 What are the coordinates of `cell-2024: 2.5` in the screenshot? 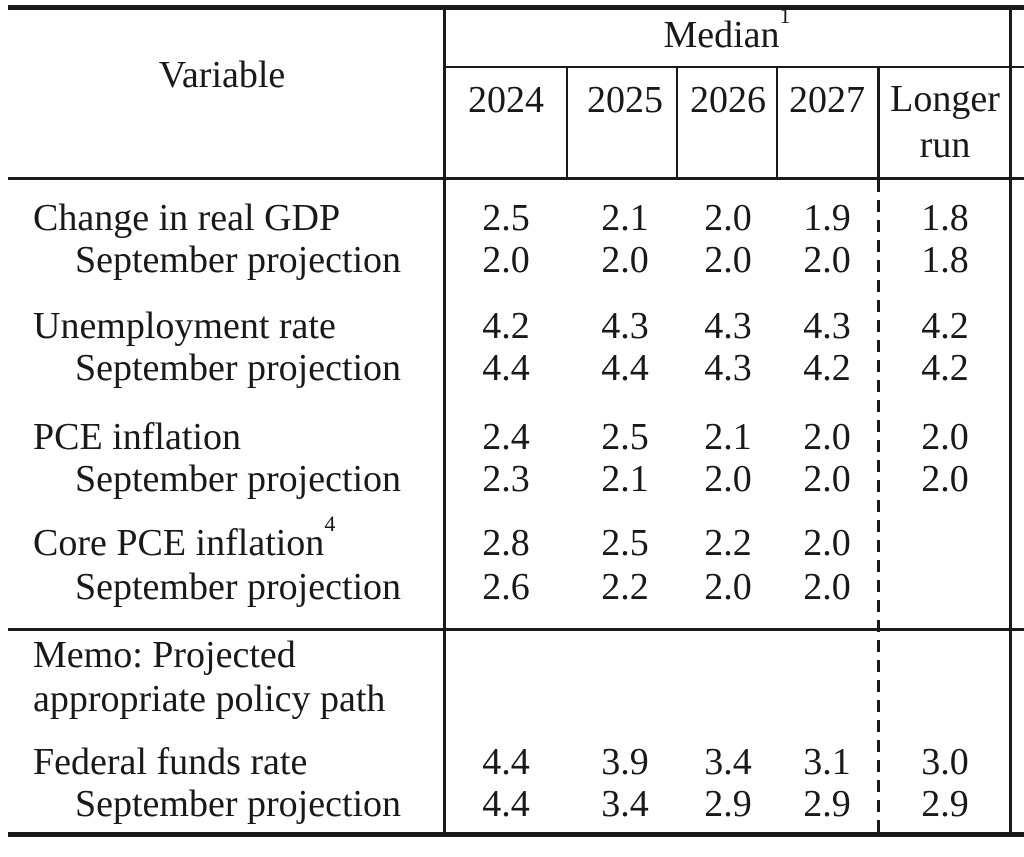 It's located at (506, 218).